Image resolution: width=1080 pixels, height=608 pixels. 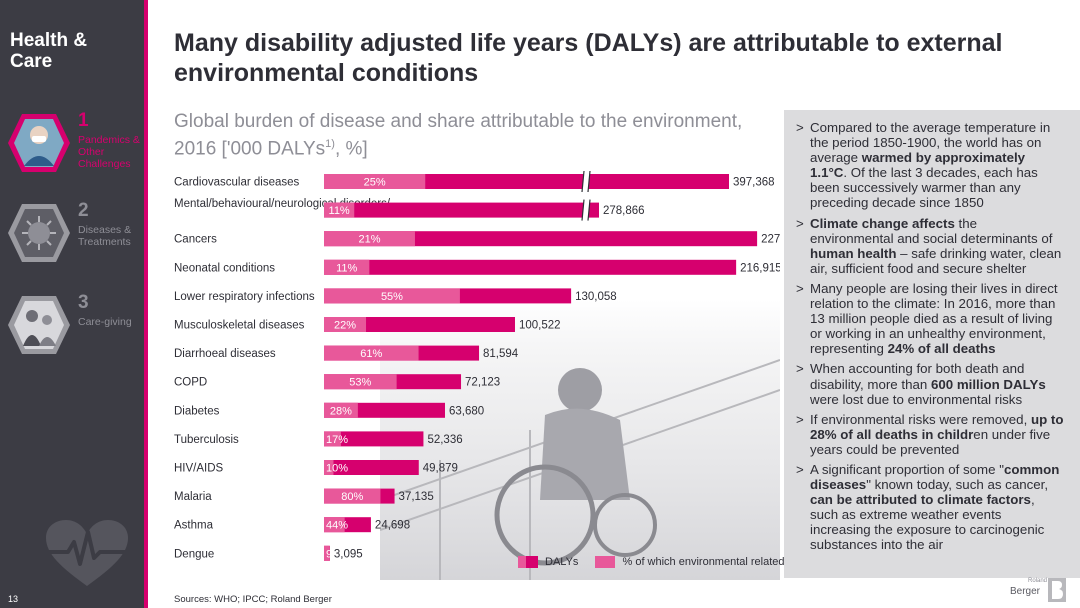 What do you see at coordinates (337, 440) in the screenshot?
I see `share-label: 17%` at bounding box center [337, 440].